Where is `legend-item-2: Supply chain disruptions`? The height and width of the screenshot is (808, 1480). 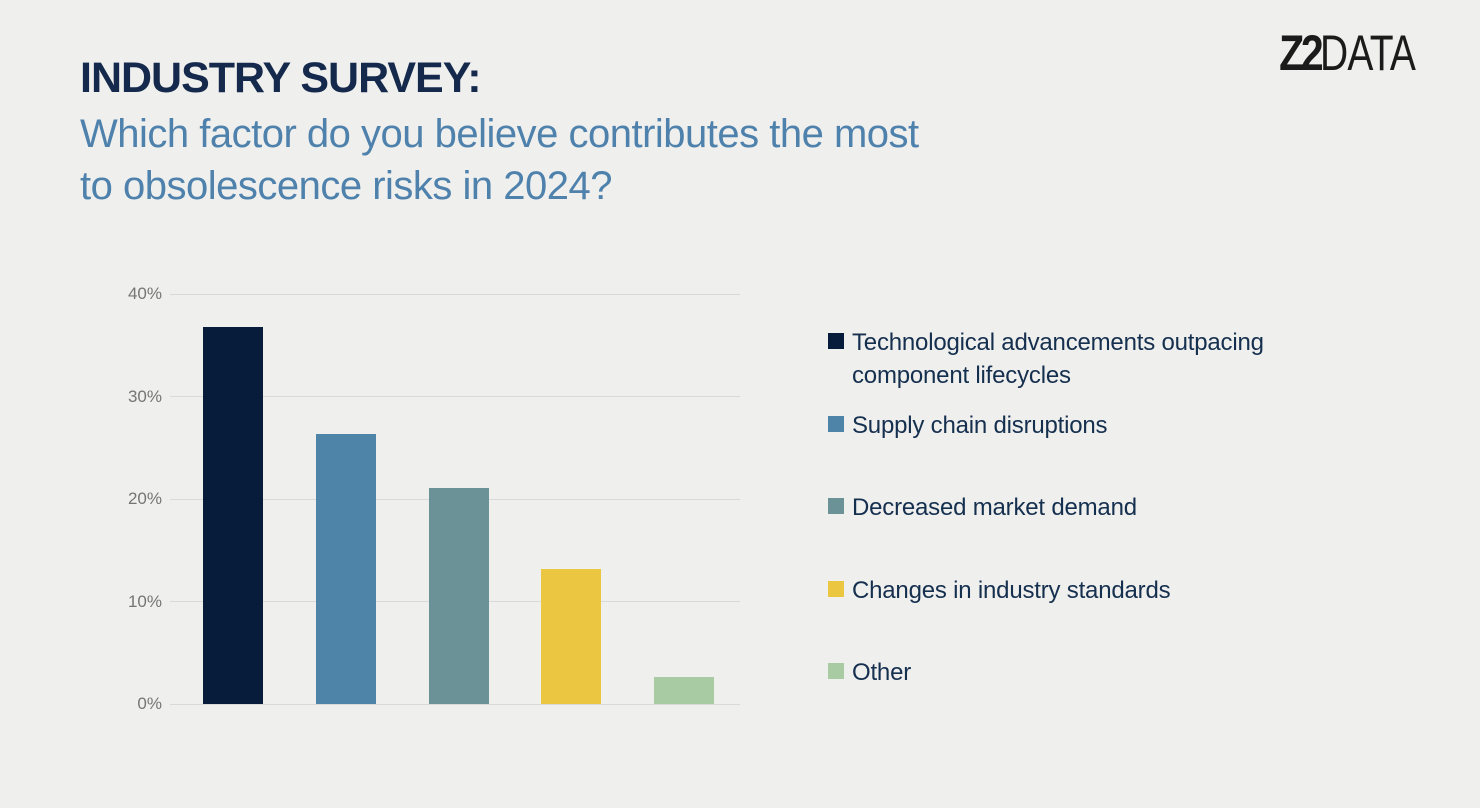
legend-item-2: Supply chain disruptions is located at coordinates (968, 425).